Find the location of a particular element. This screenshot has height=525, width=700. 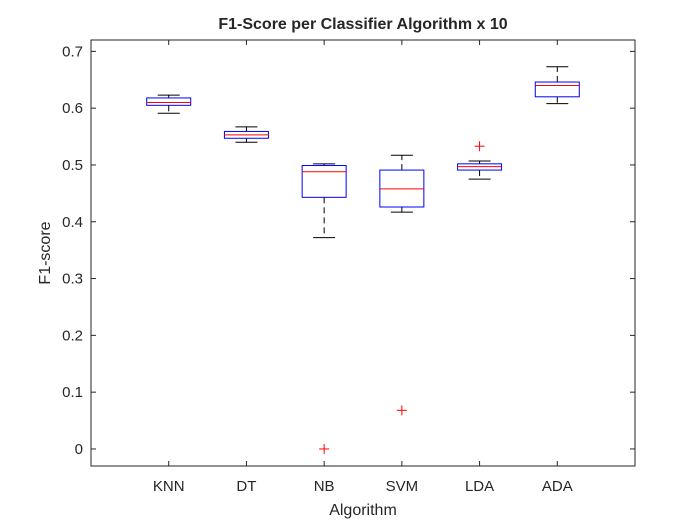

y-tick-label: 0.2 is located at coordinates (72, 335).